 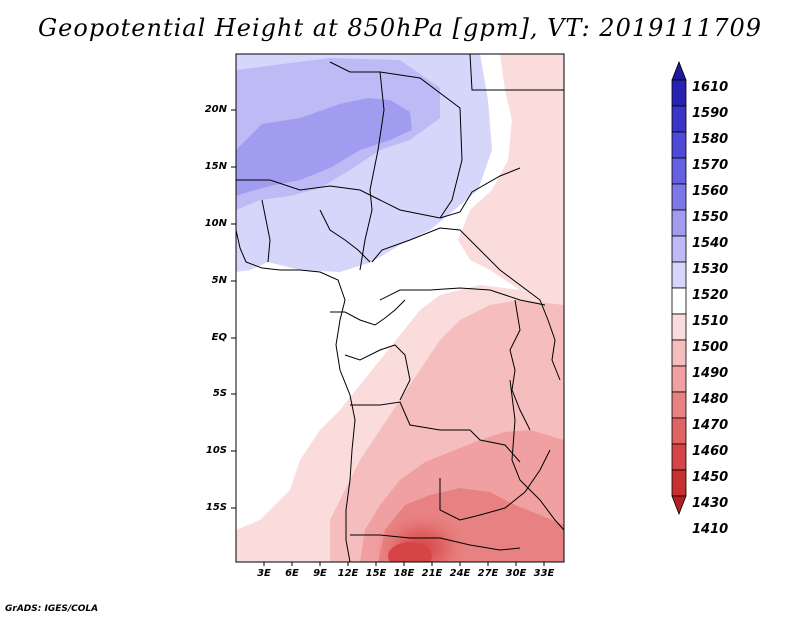 What do you see at coordinates (264, 573) in the screenshot?
I see `lon-label: 3E` at bounding box center [264, 573].